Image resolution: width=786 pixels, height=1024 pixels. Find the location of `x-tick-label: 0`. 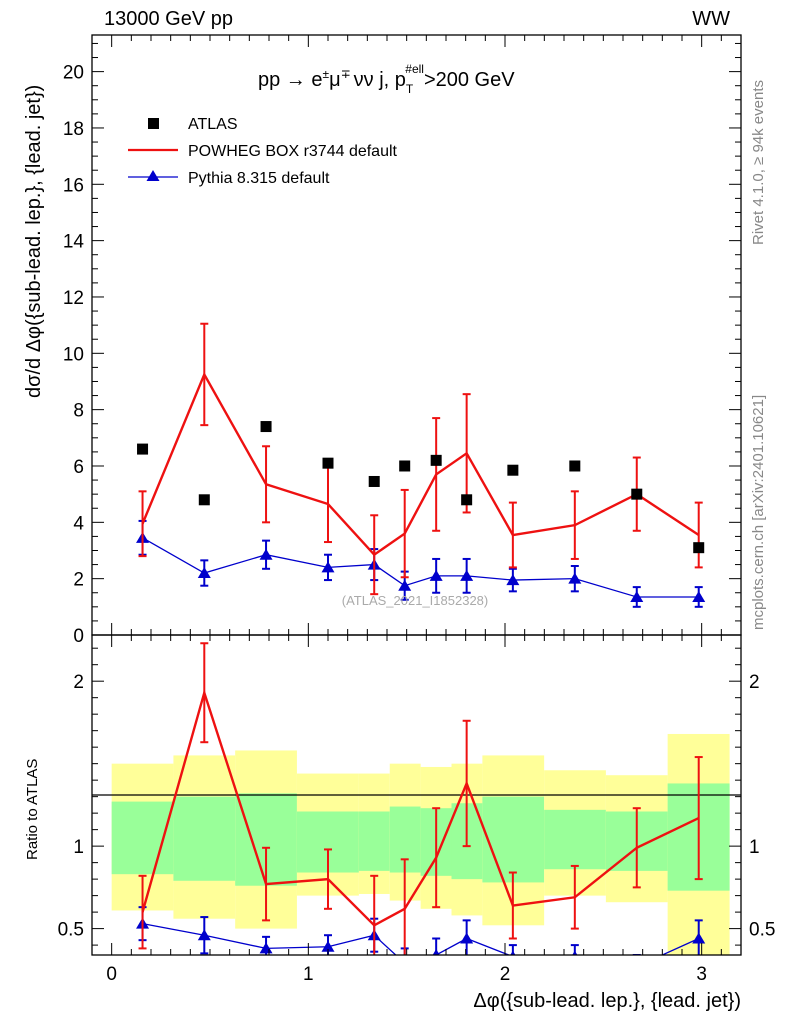

x-tick-label: 0 is located at coordinates (111, 974).